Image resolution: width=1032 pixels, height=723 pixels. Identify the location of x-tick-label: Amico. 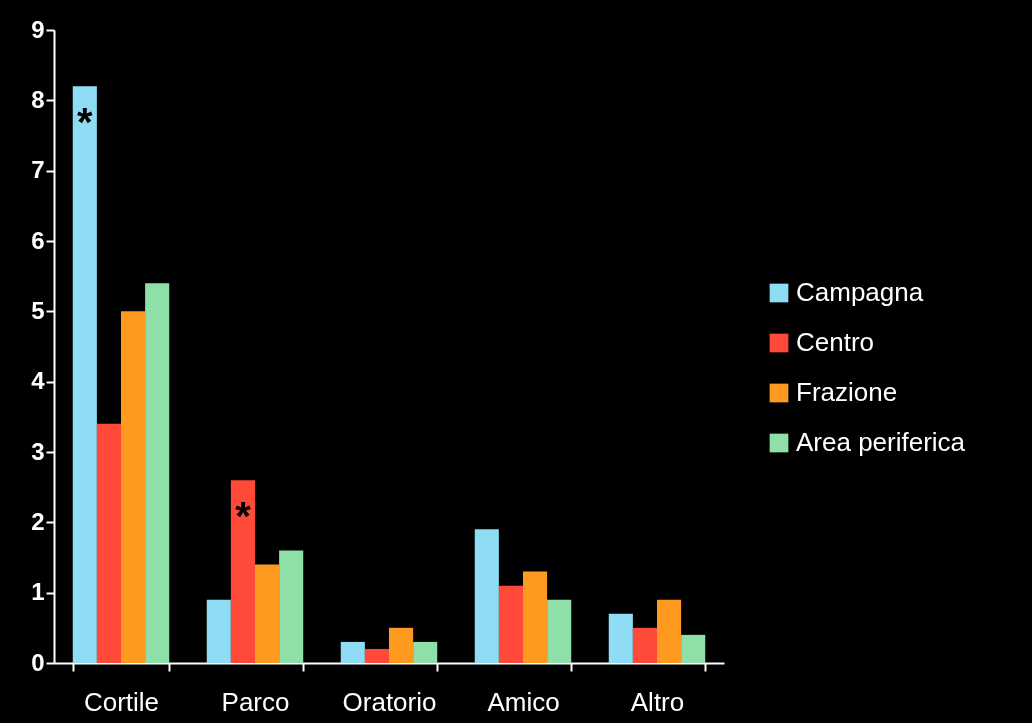
(523, 701).